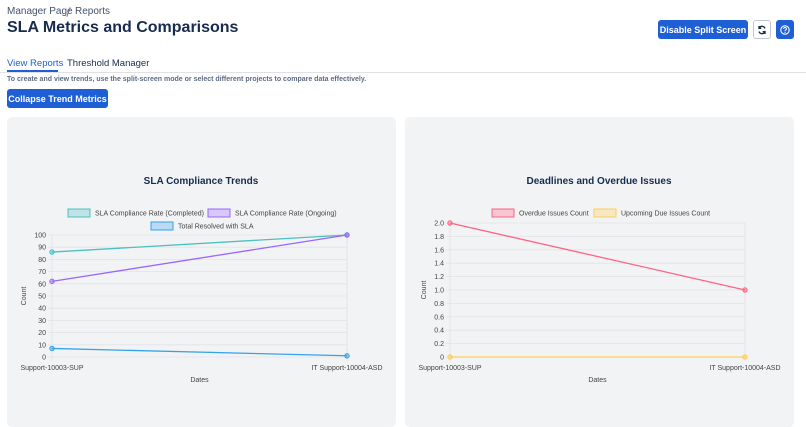 The height and width of the screenshot is (427, 806). Describe the element at coordinates (439, 264) in the screenshot. I see `y-tick-label: 1.4` at that location.